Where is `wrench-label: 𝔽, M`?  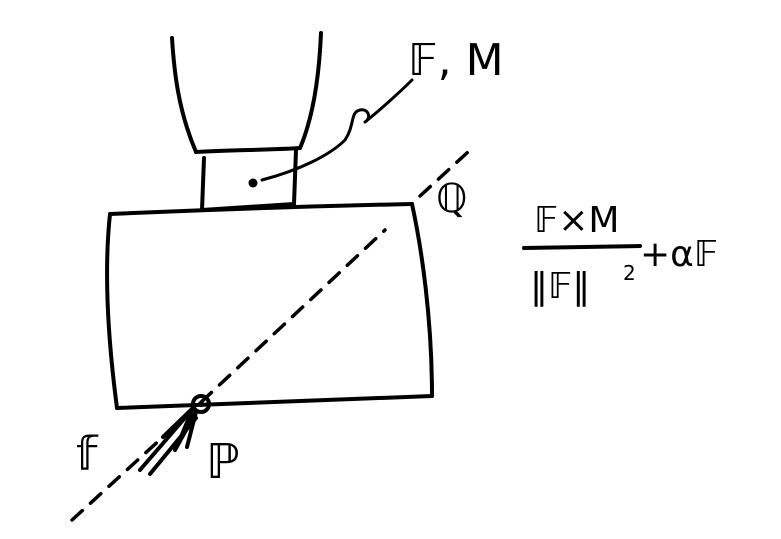 wrench-label: 𝔽, M is located at coordinates (456, 60).